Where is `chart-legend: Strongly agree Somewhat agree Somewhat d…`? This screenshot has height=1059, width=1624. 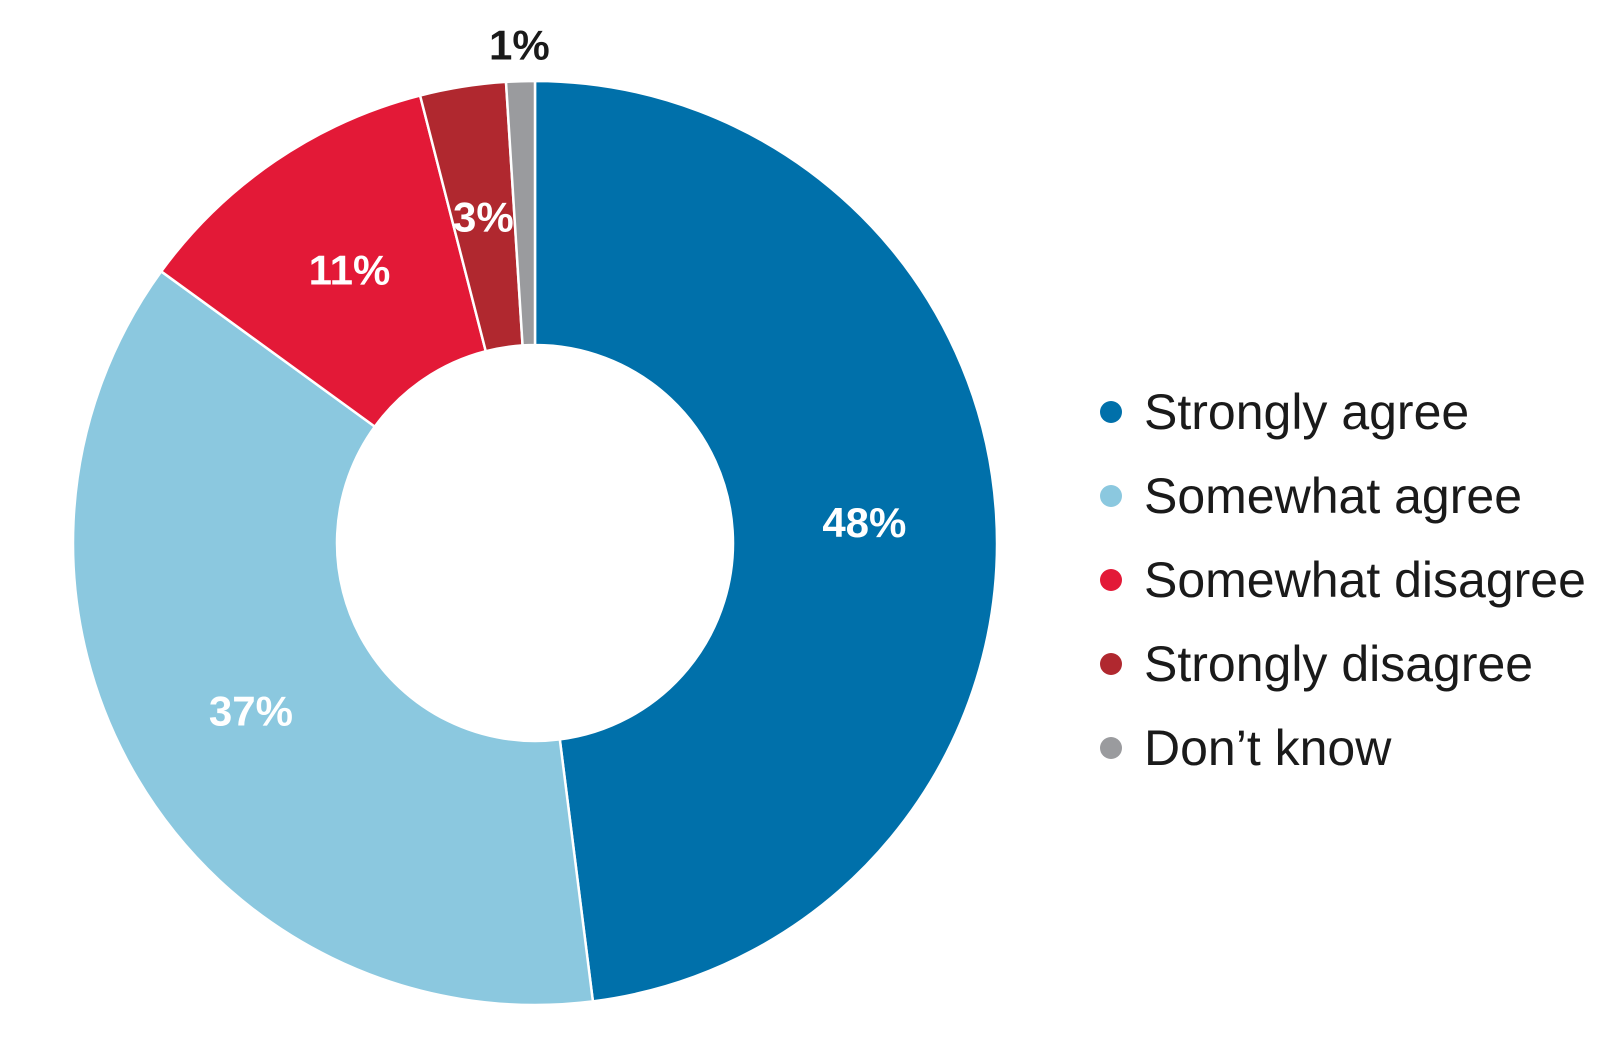 chart-legend: Strongly agree Somewhat agree Somewhat d… is located at coordinates (1343, 580).